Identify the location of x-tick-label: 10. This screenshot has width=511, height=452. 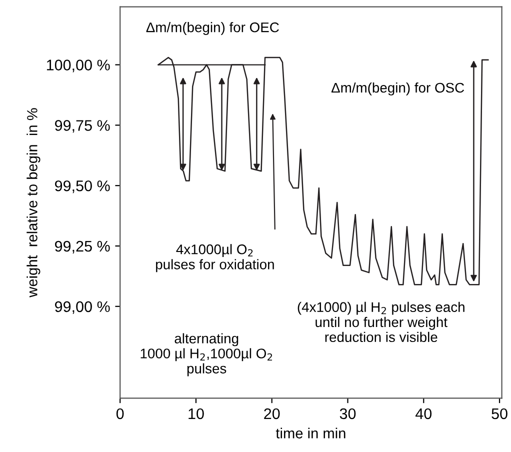
(196, 414).